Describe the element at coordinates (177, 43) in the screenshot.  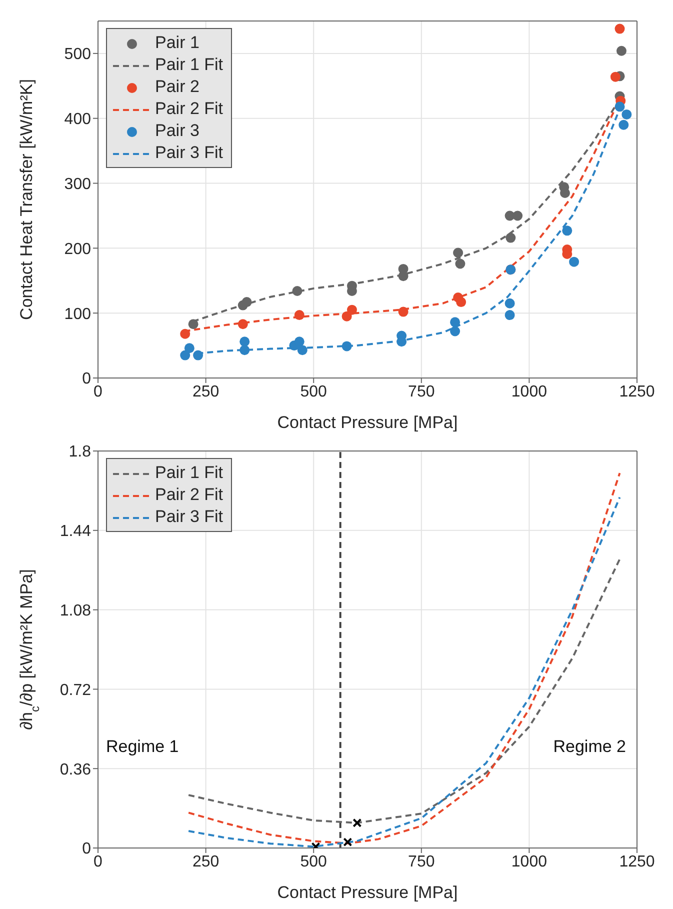
I see `legend-label: Pair 1` at that location.